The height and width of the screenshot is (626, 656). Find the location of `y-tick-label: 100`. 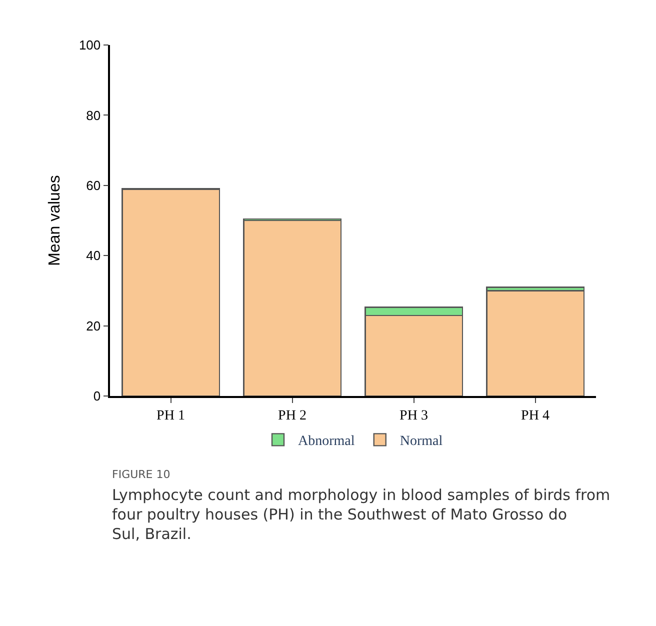

y-tick-label: 100 is located at coordinates (89, 45).